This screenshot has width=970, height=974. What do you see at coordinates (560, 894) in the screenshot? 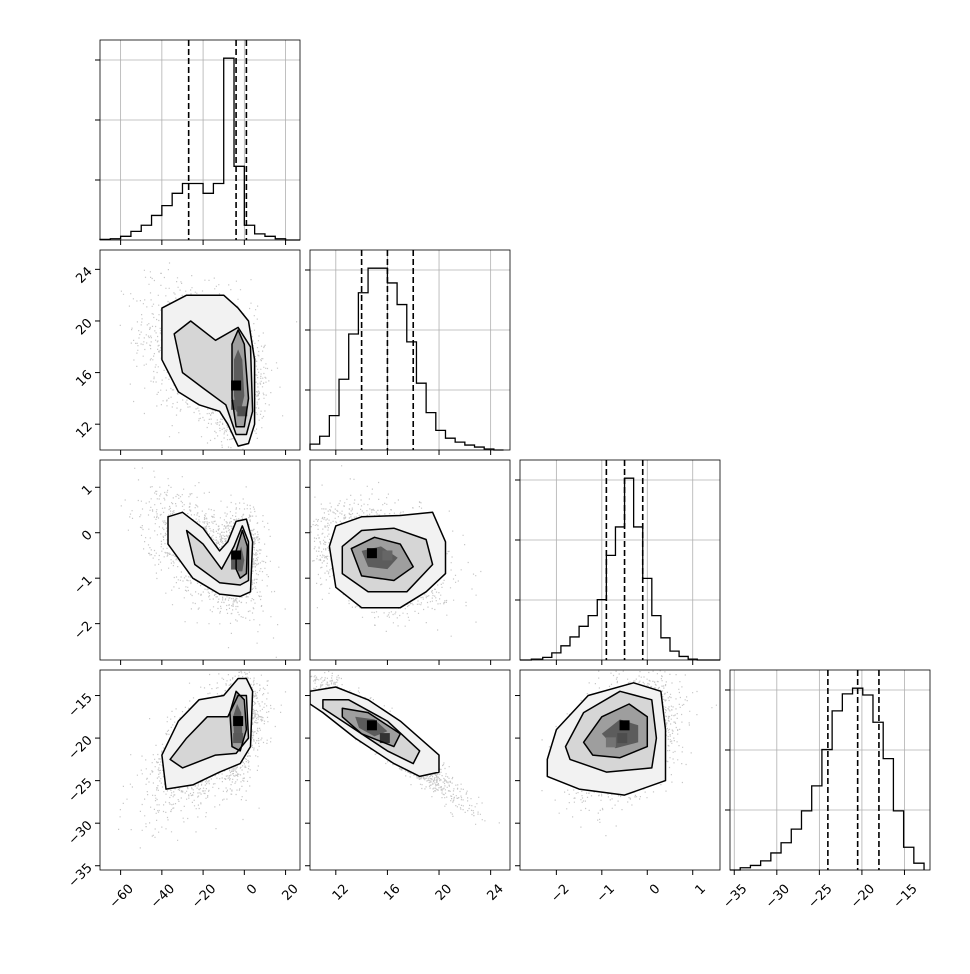
I see `x-tick-label: −2` at bounding box center [560, 894].